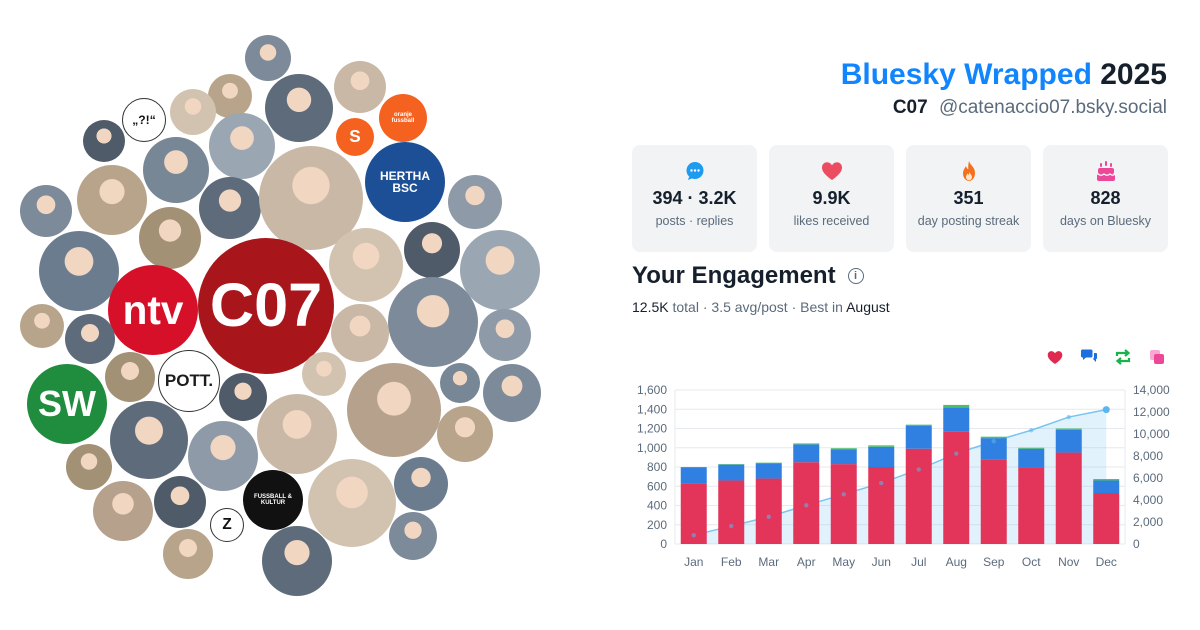 Image resolution: width=1200 pixels, height=630 pixels. What do you see at coordinates (266, 306) in the screenshot?
I see `avatar: C07` at bounding box center [266, 306].